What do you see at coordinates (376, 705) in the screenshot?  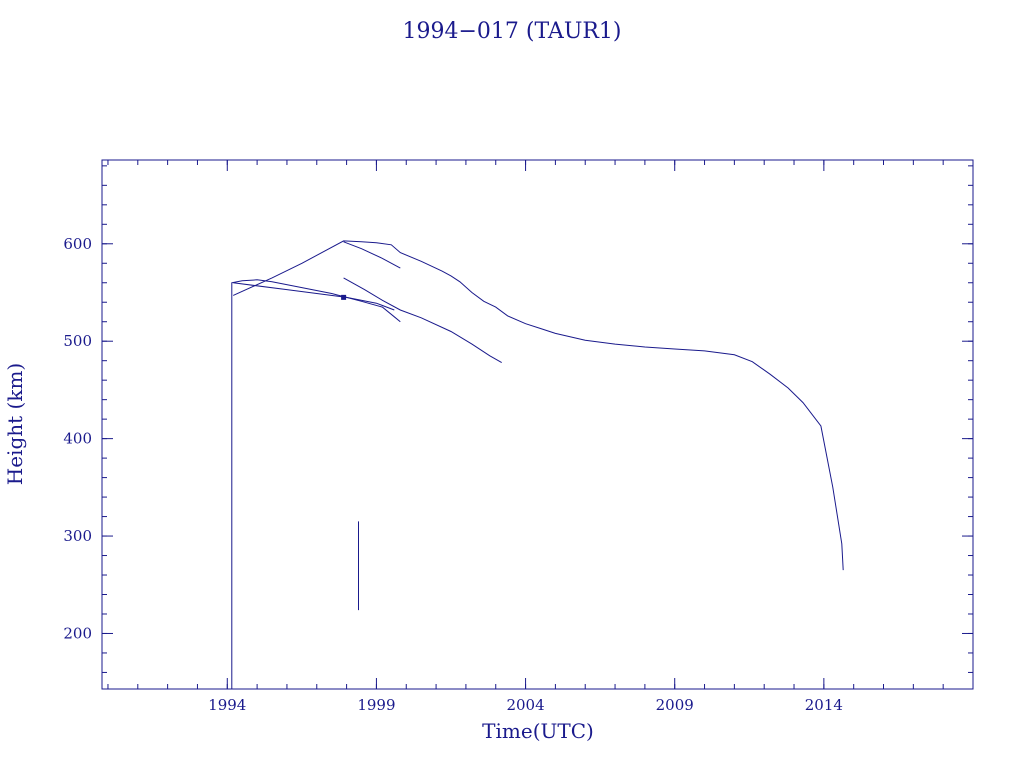 I see `x-tick-label: 1999` at bounding box center [376, 705].